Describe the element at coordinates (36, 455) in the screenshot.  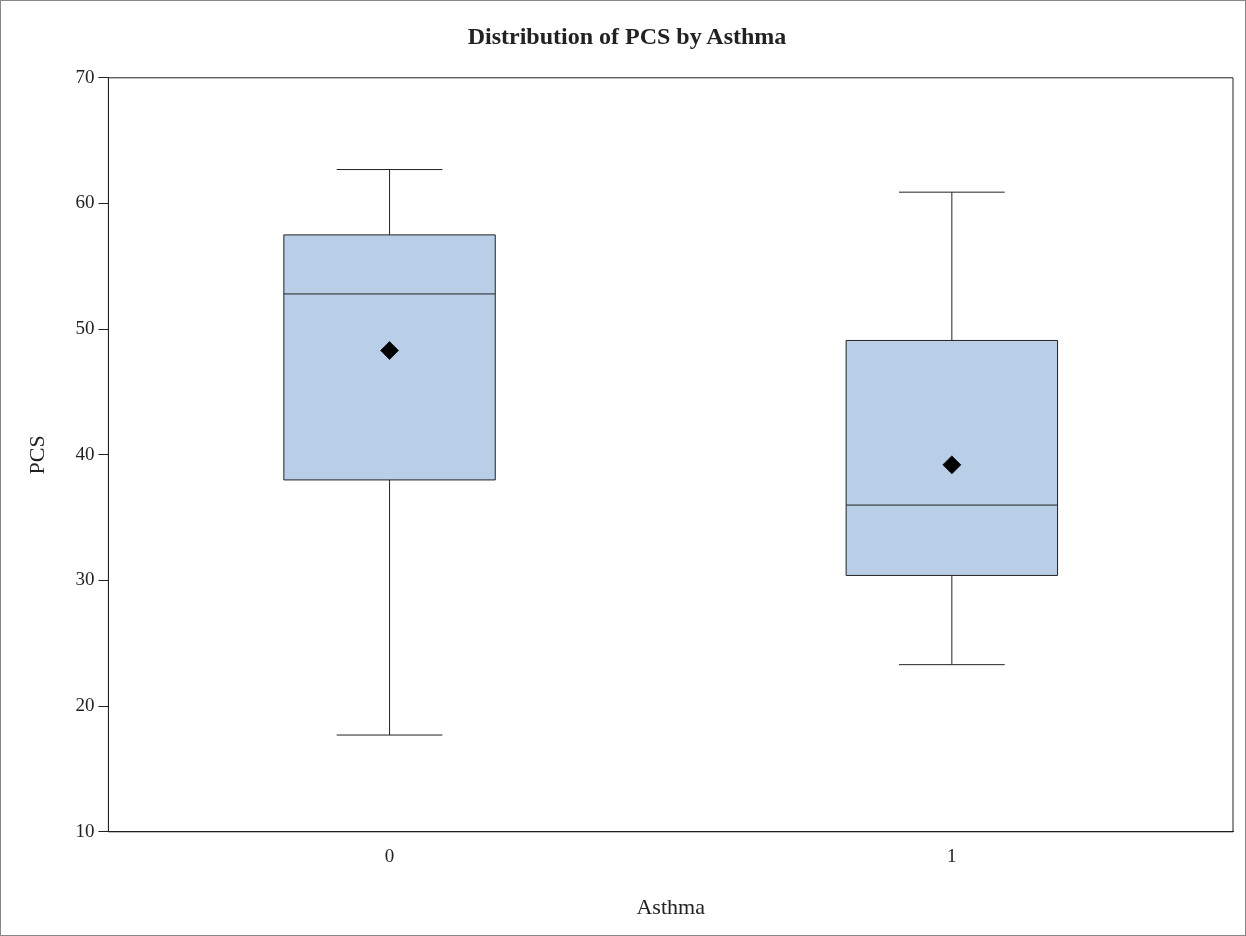
I see `y-axis-title: PCS` at that location.